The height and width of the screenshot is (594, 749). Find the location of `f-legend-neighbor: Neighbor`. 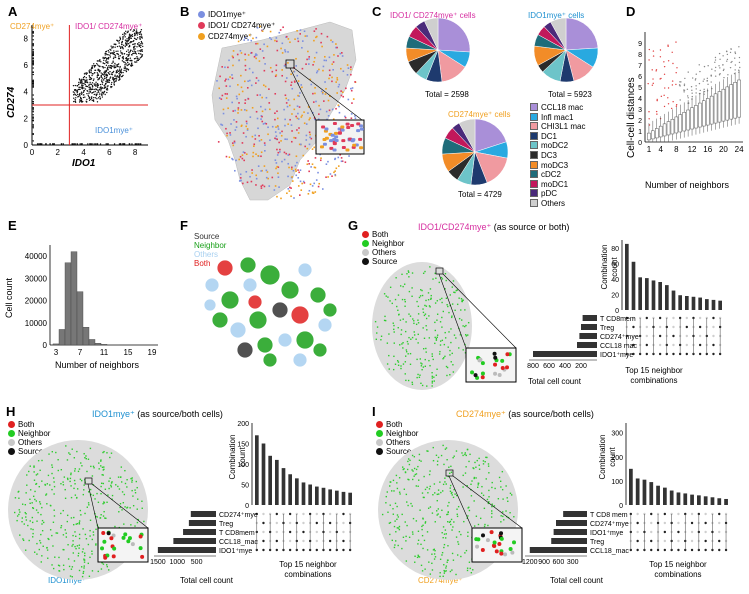

f-legend-neighbor: Neighbor is located at coordinates (210, 245).